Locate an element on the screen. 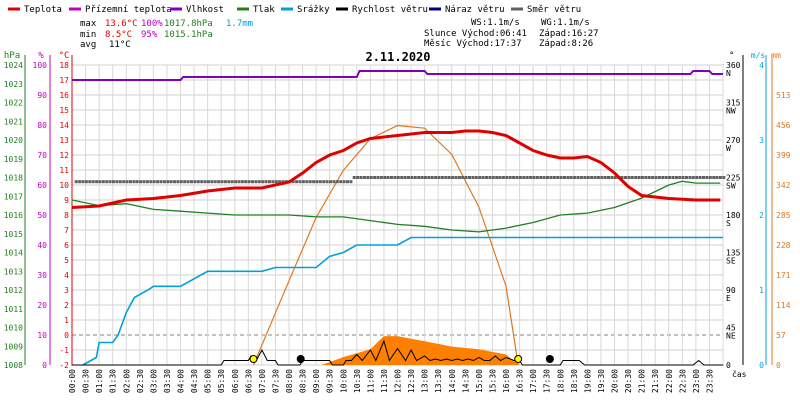 This screenshot has height=400, width=800. info-wg: WG:1.1m/s is located at coordinates (565, 23).